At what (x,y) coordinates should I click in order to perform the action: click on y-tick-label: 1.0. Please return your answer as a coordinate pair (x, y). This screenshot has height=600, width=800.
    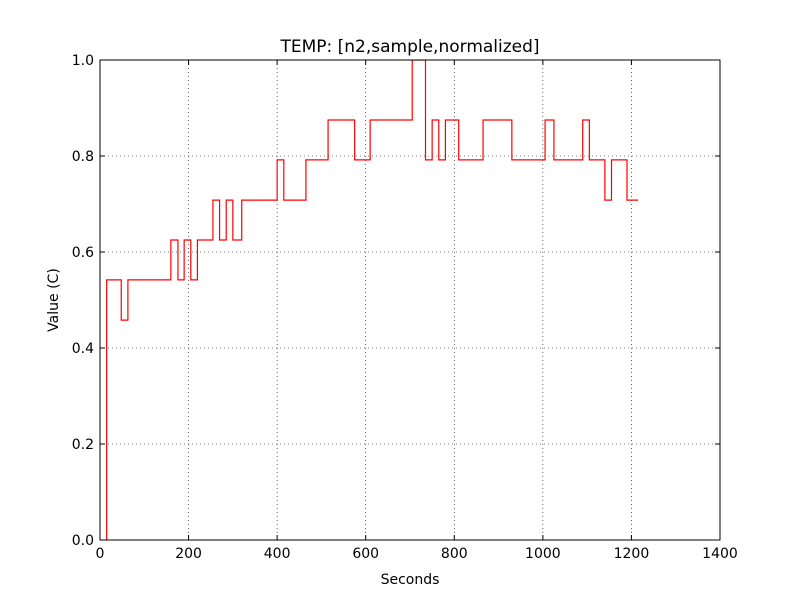
    Looking at the image, I should click on (83, 61).